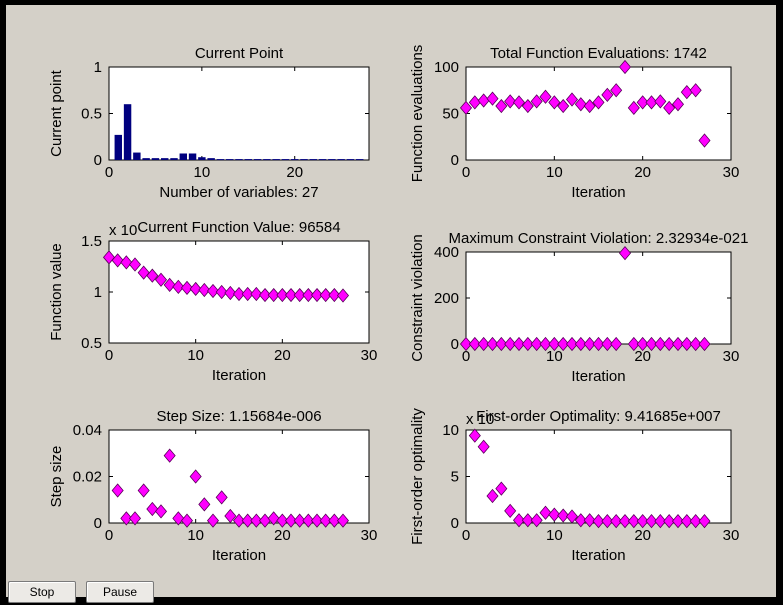 The height and width of the screenshot is (605, 783). I want to click on current-point-axes, so click(239, 113).